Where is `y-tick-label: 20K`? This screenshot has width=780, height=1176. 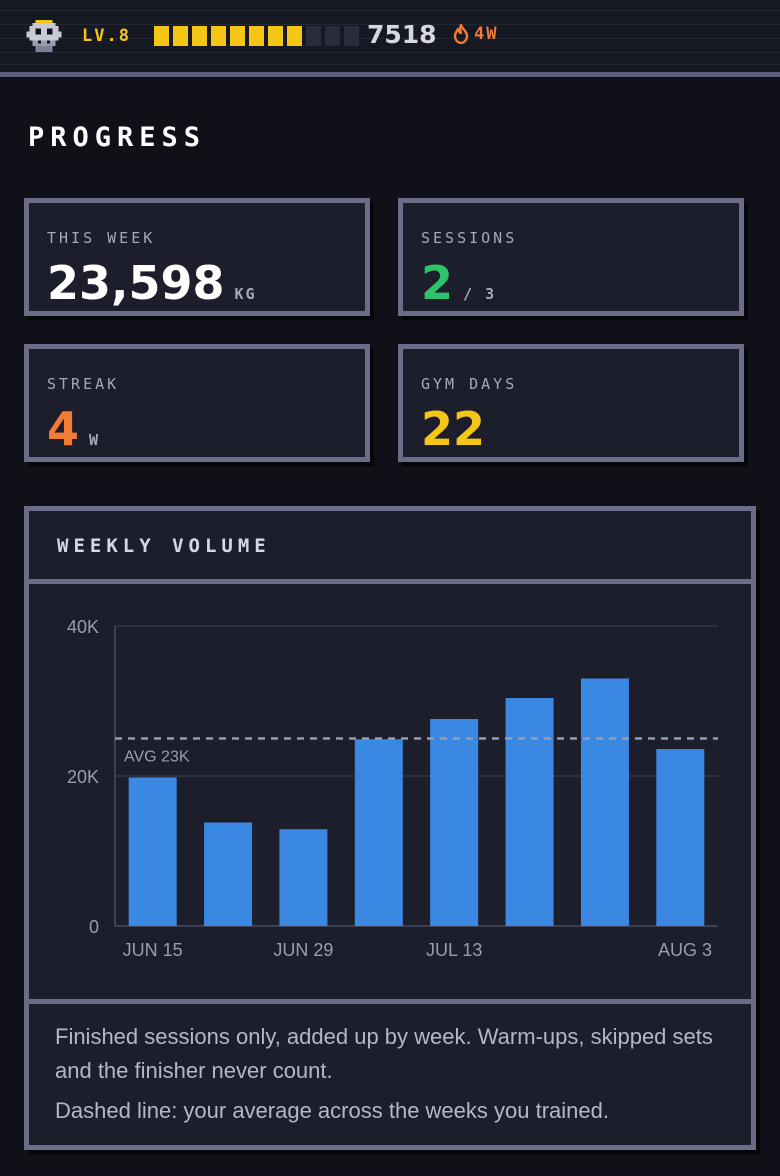
y-tick-label: 20K is located at coordinates (83, 777).